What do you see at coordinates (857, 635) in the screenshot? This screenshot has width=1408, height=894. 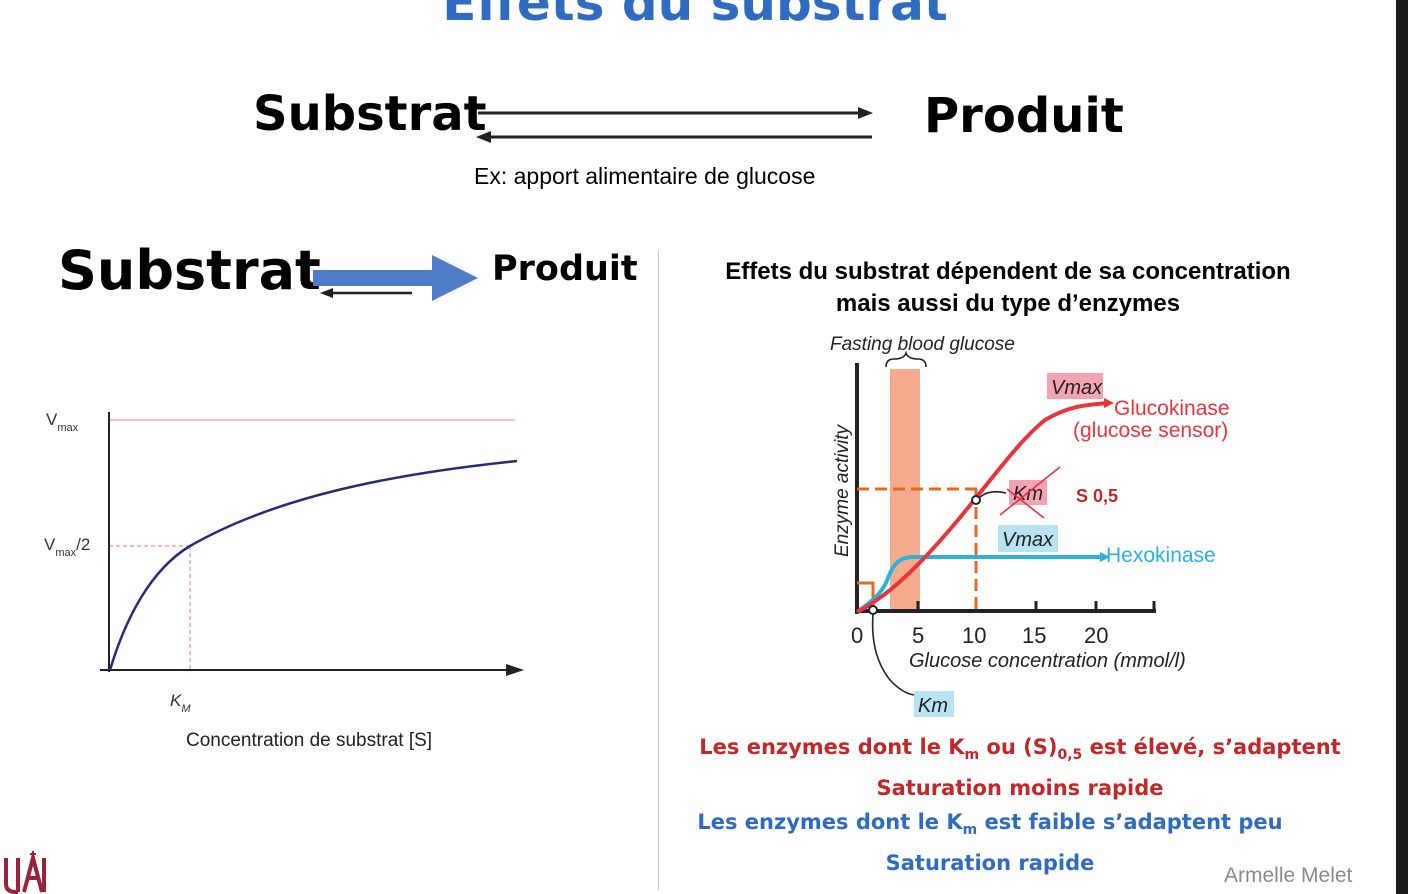 I see `tick-0: 0` at bounding box center [857, 635].